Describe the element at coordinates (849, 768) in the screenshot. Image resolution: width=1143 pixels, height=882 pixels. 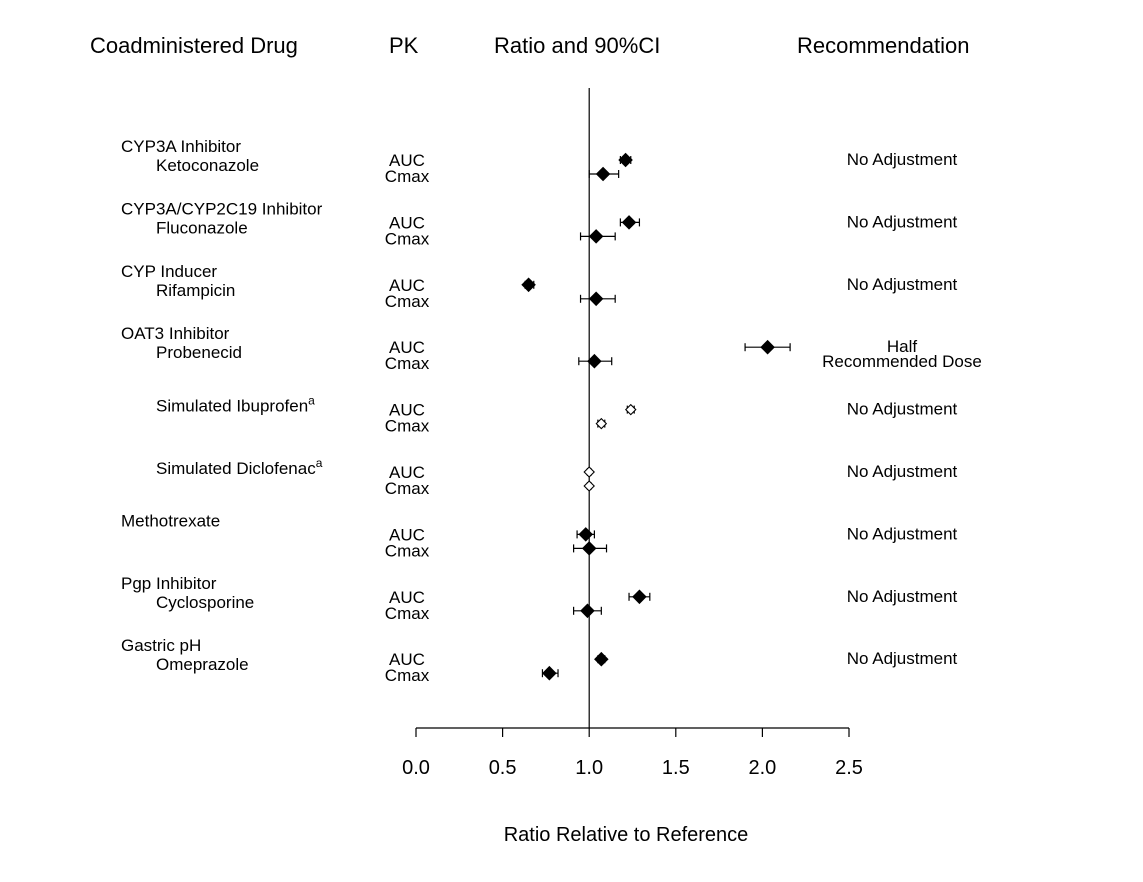
I see `x-tick-label: 2.5` at that location.